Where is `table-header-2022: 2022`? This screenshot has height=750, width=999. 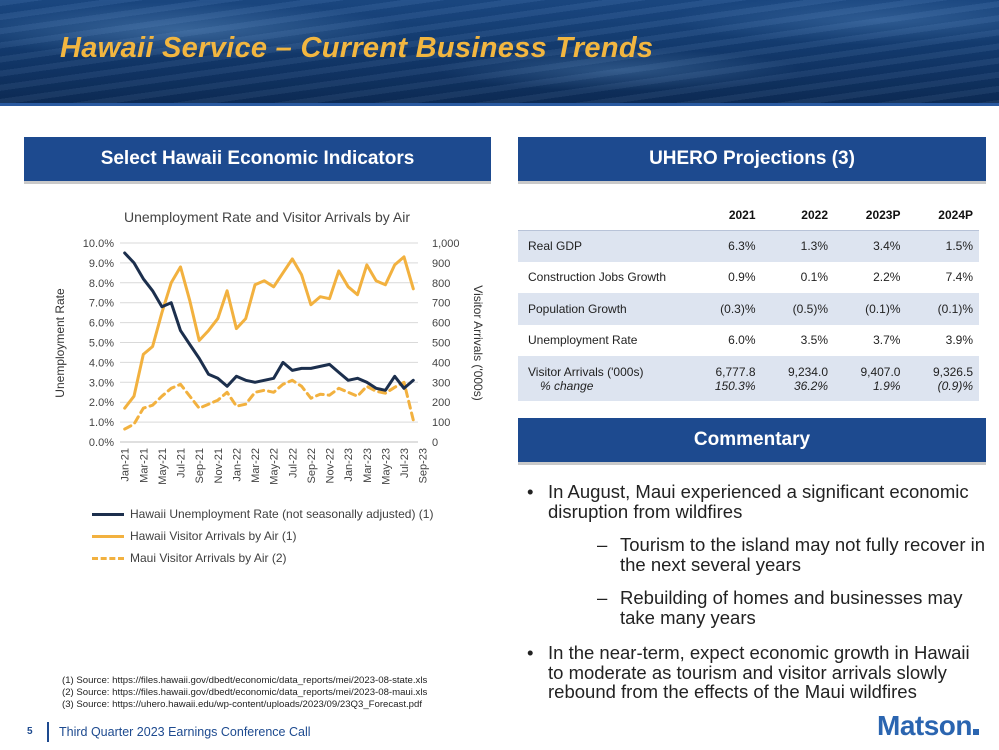 table-header-2022: 2022 is located at coordinates (814, 214).